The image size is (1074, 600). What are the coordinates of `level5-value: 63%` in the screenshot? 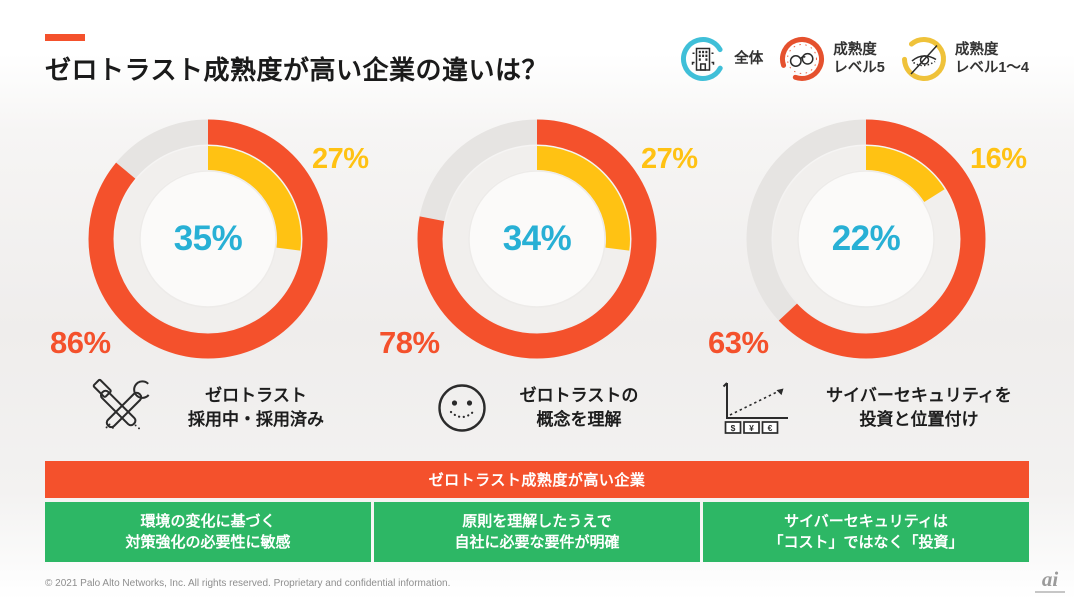 It's located at (738, 342).